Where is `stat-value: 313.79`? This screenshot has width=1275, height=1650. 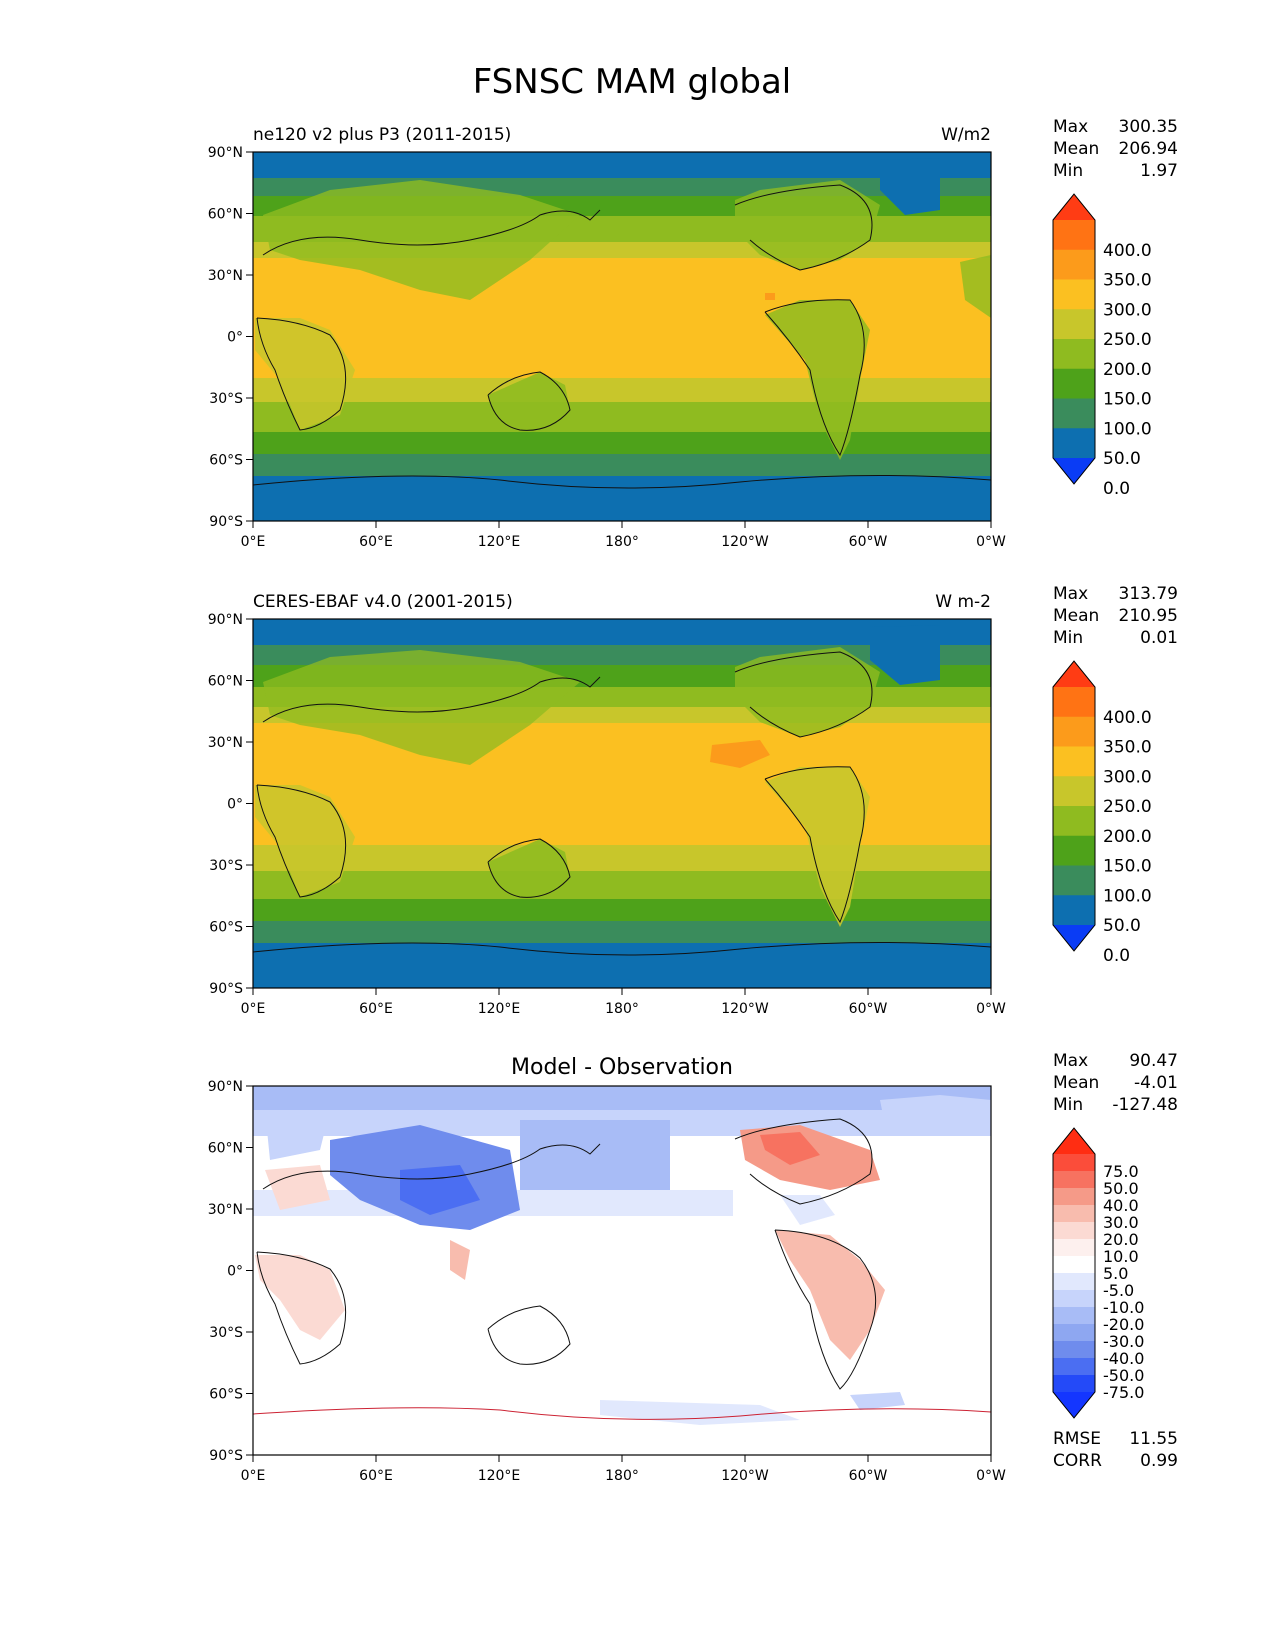
stat-value: 313.79 is located at coordinates (1148, 594).